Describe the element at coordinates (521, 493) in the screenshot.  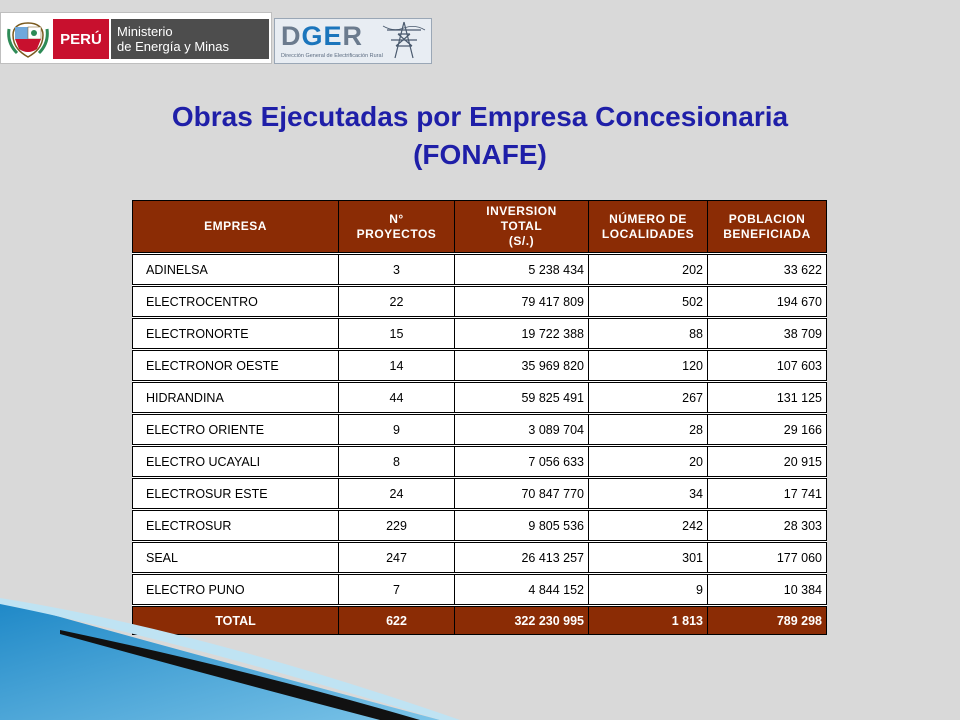
I see `cell-inversion: 70 847 770` at that location.